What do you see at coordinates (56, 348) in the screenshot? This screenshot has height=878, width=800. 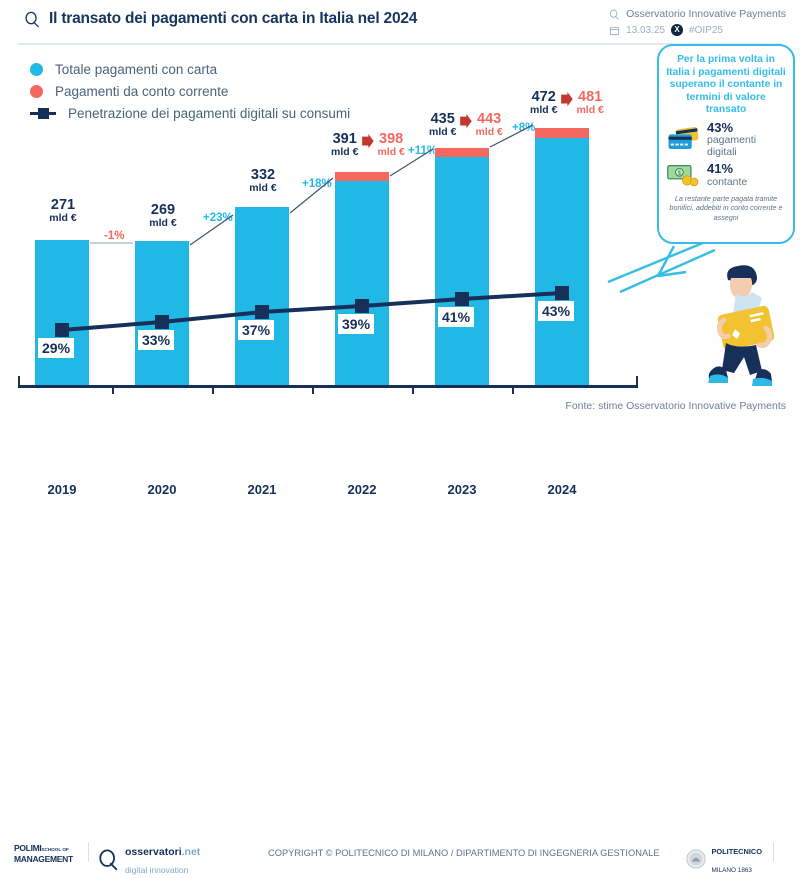 I see `penetration-2019: 29%` at bounding box center [56, 348].